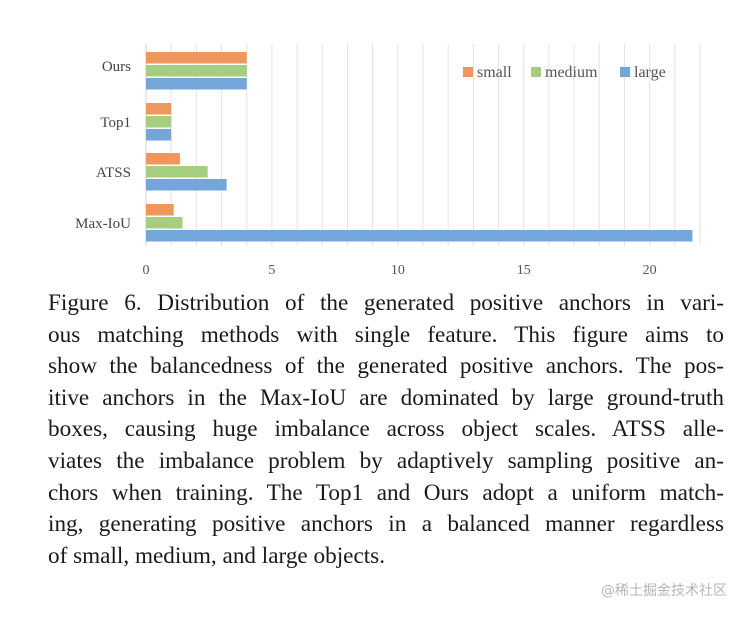  I want to click on category-label: Max-IoU, so click(103, 224).